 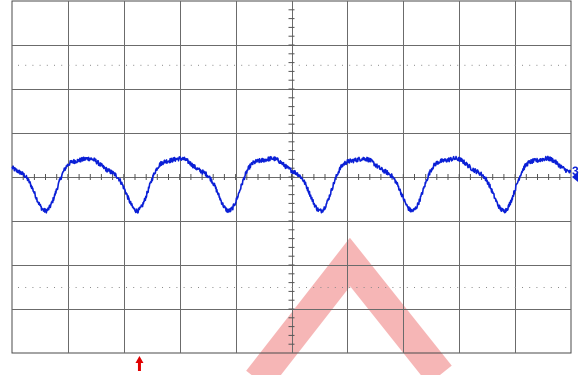 I want to click on watermark-chevron, so click(x=349, y=306).